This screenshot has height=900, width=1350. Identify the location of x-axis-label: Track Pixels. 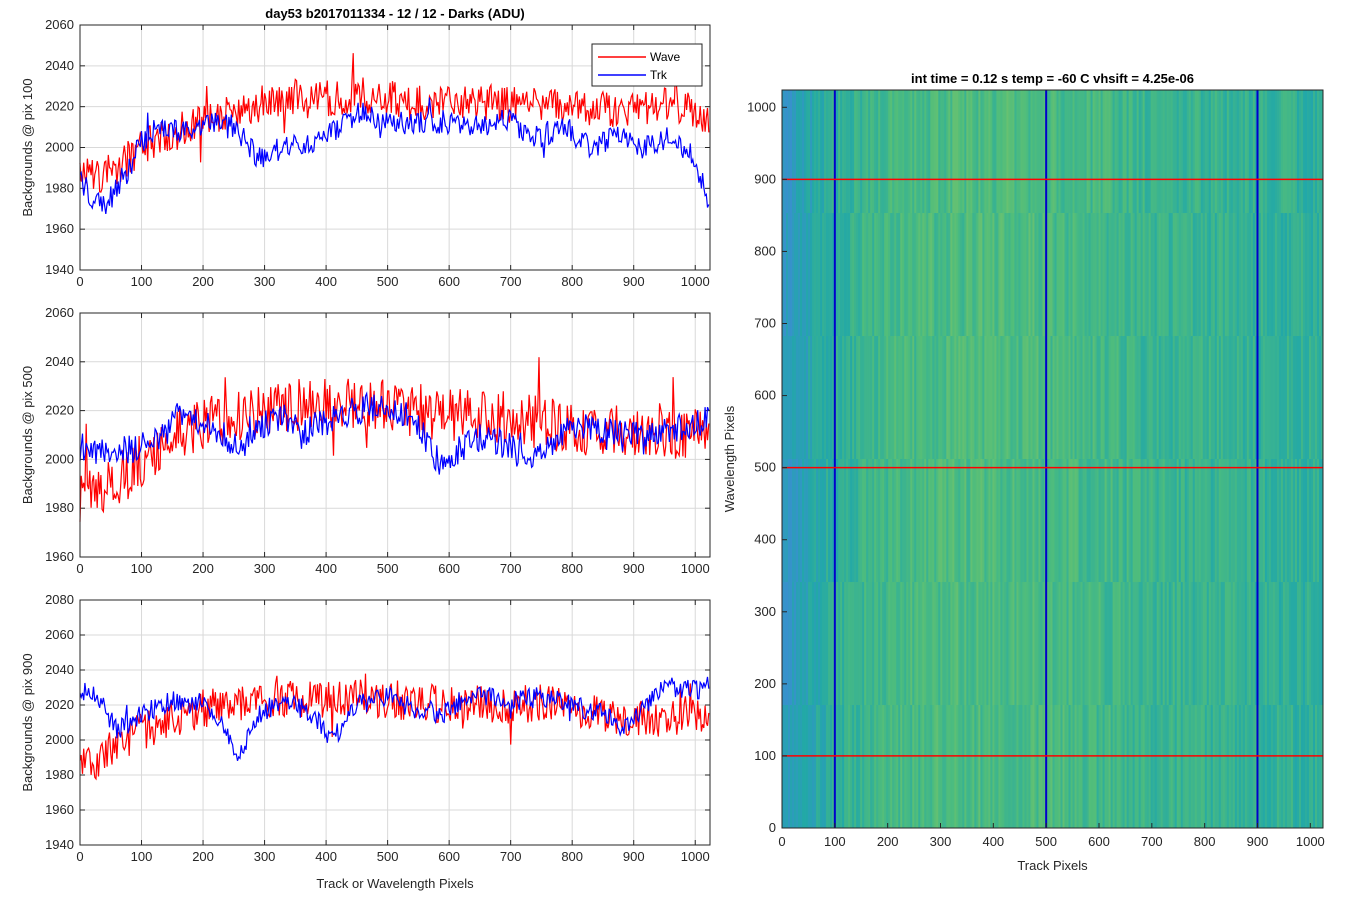
(1052, 865).